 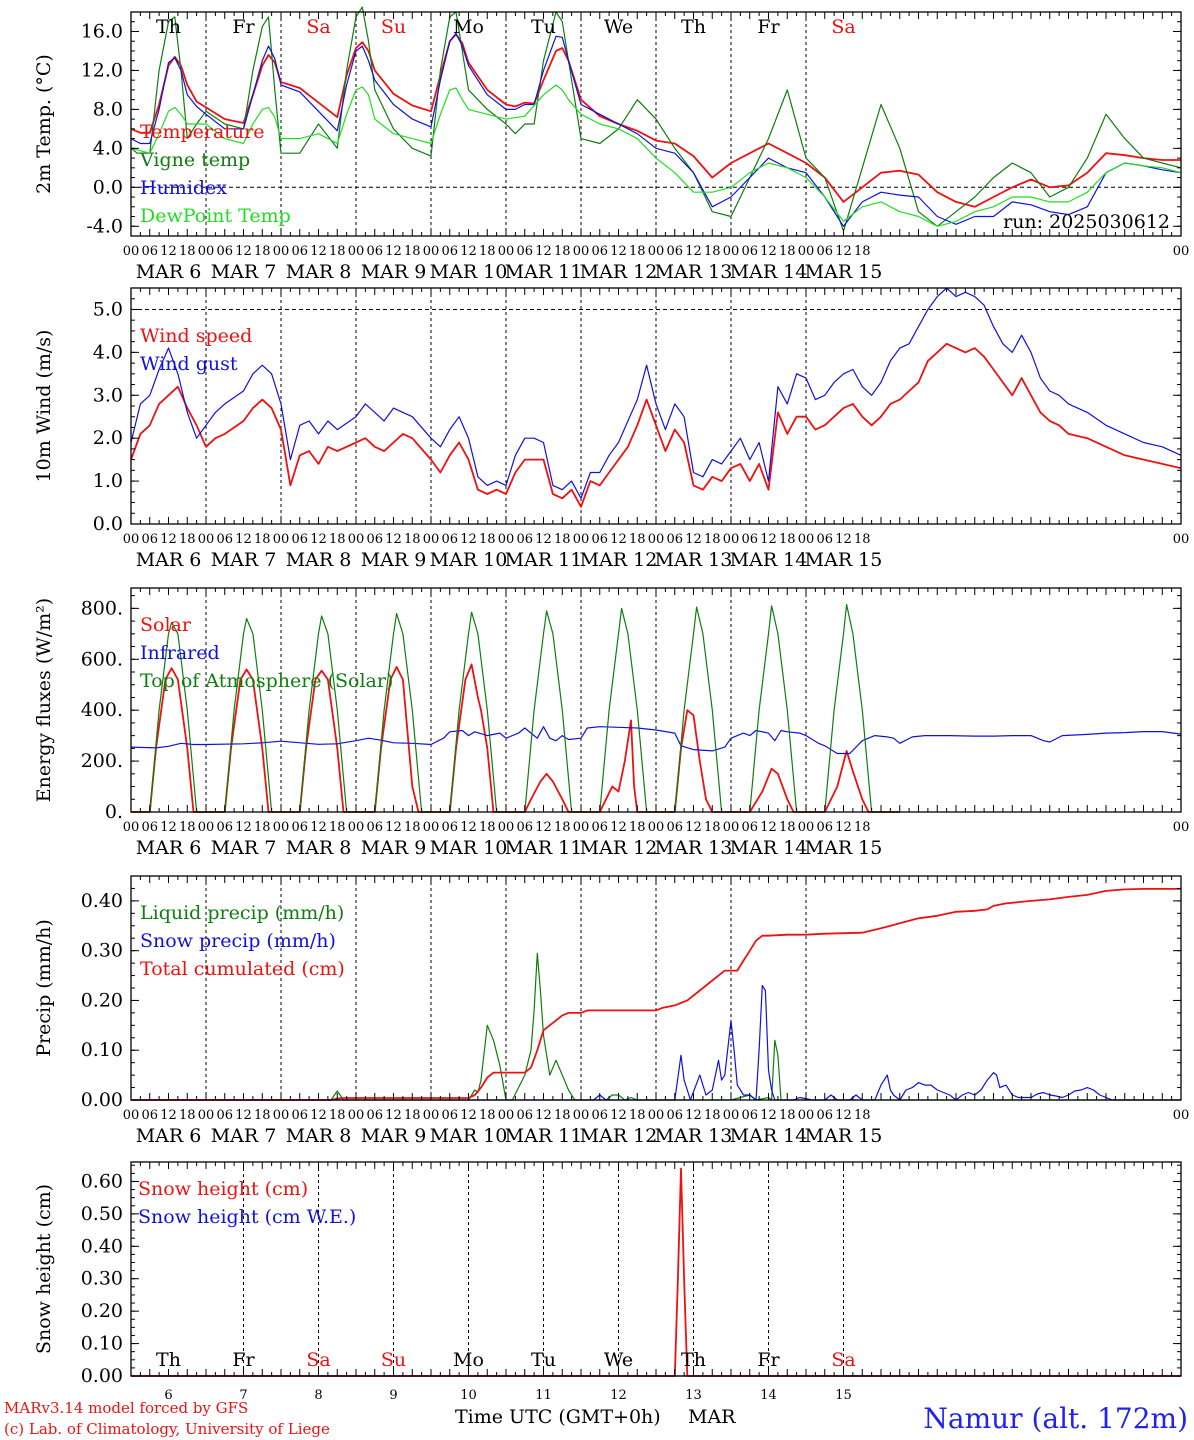 What do you see at coordinates (544, 1136) in the screenshot?
I see `date-label: MAR 11` at bounding box center [544, 1136].